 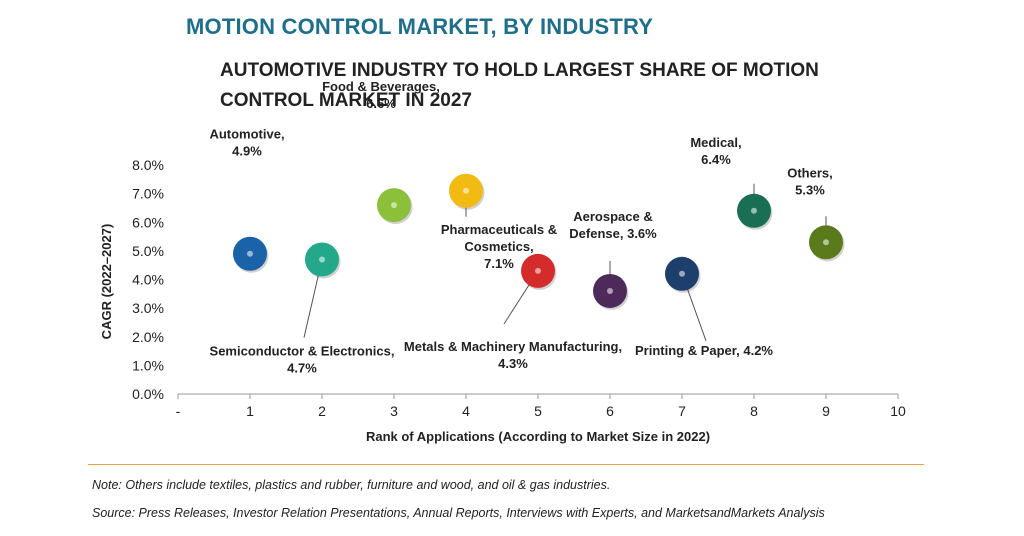 I want to click on x-tick-label: -, so click(x=178, y=411).